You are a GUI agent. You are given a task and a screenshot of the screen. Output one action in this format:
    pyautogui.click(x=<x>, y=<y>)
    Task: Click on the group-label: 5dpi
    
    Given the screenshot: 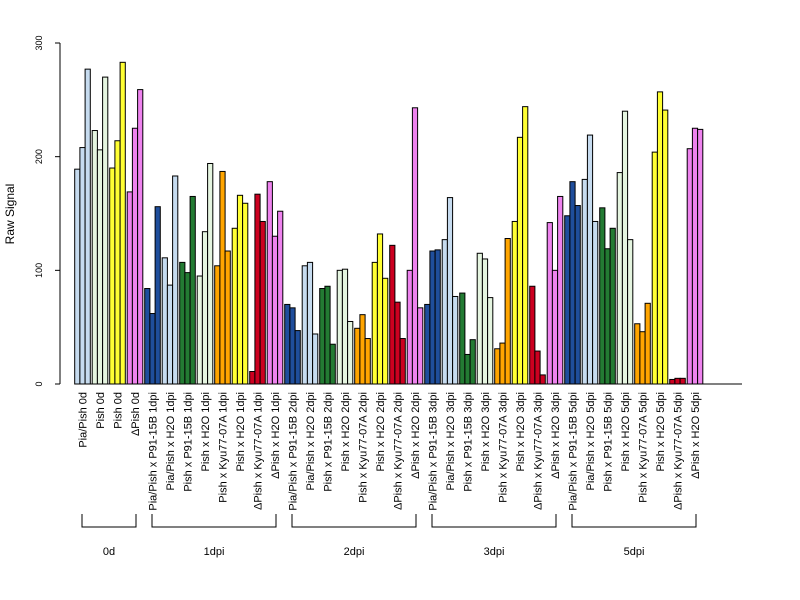 What is the action you would take?
    pyautogui.click(x=634, y=552)
    